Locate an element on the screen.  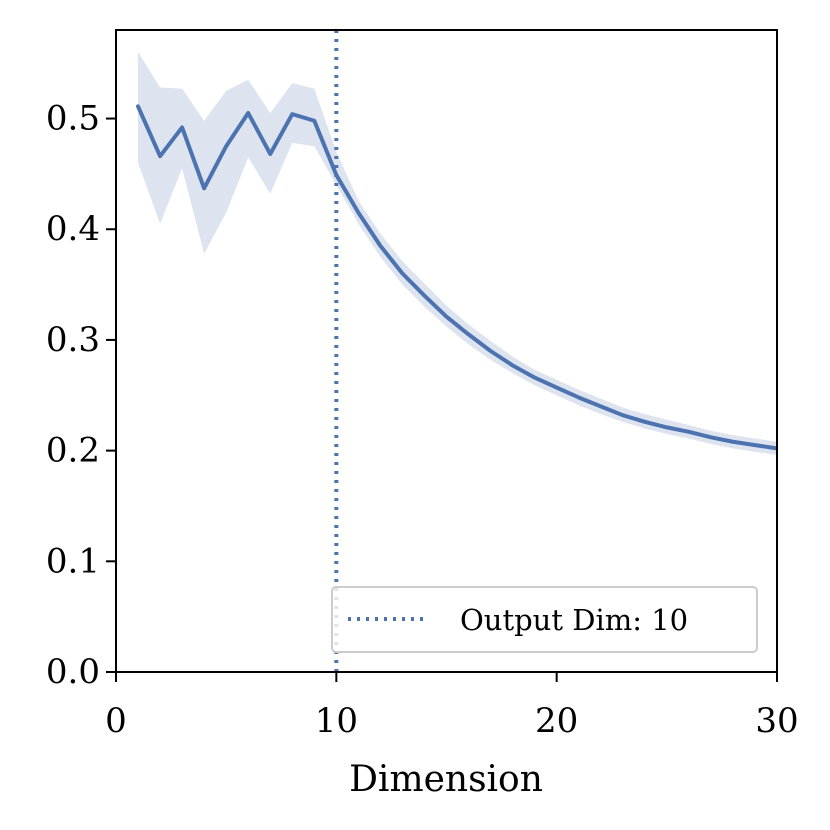
y-tick-label: 0.4 is located at coordinates (73, 229).